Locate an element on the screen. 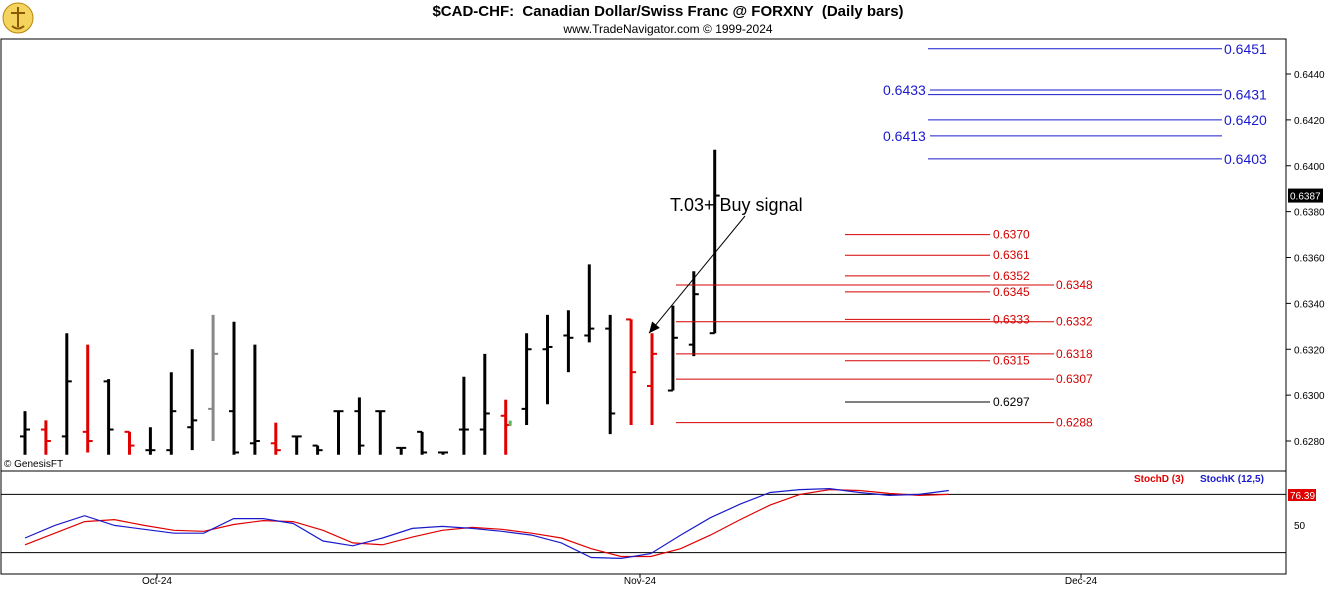  price-tick-label: 0.6360 is located at coordinates (1309, 259).